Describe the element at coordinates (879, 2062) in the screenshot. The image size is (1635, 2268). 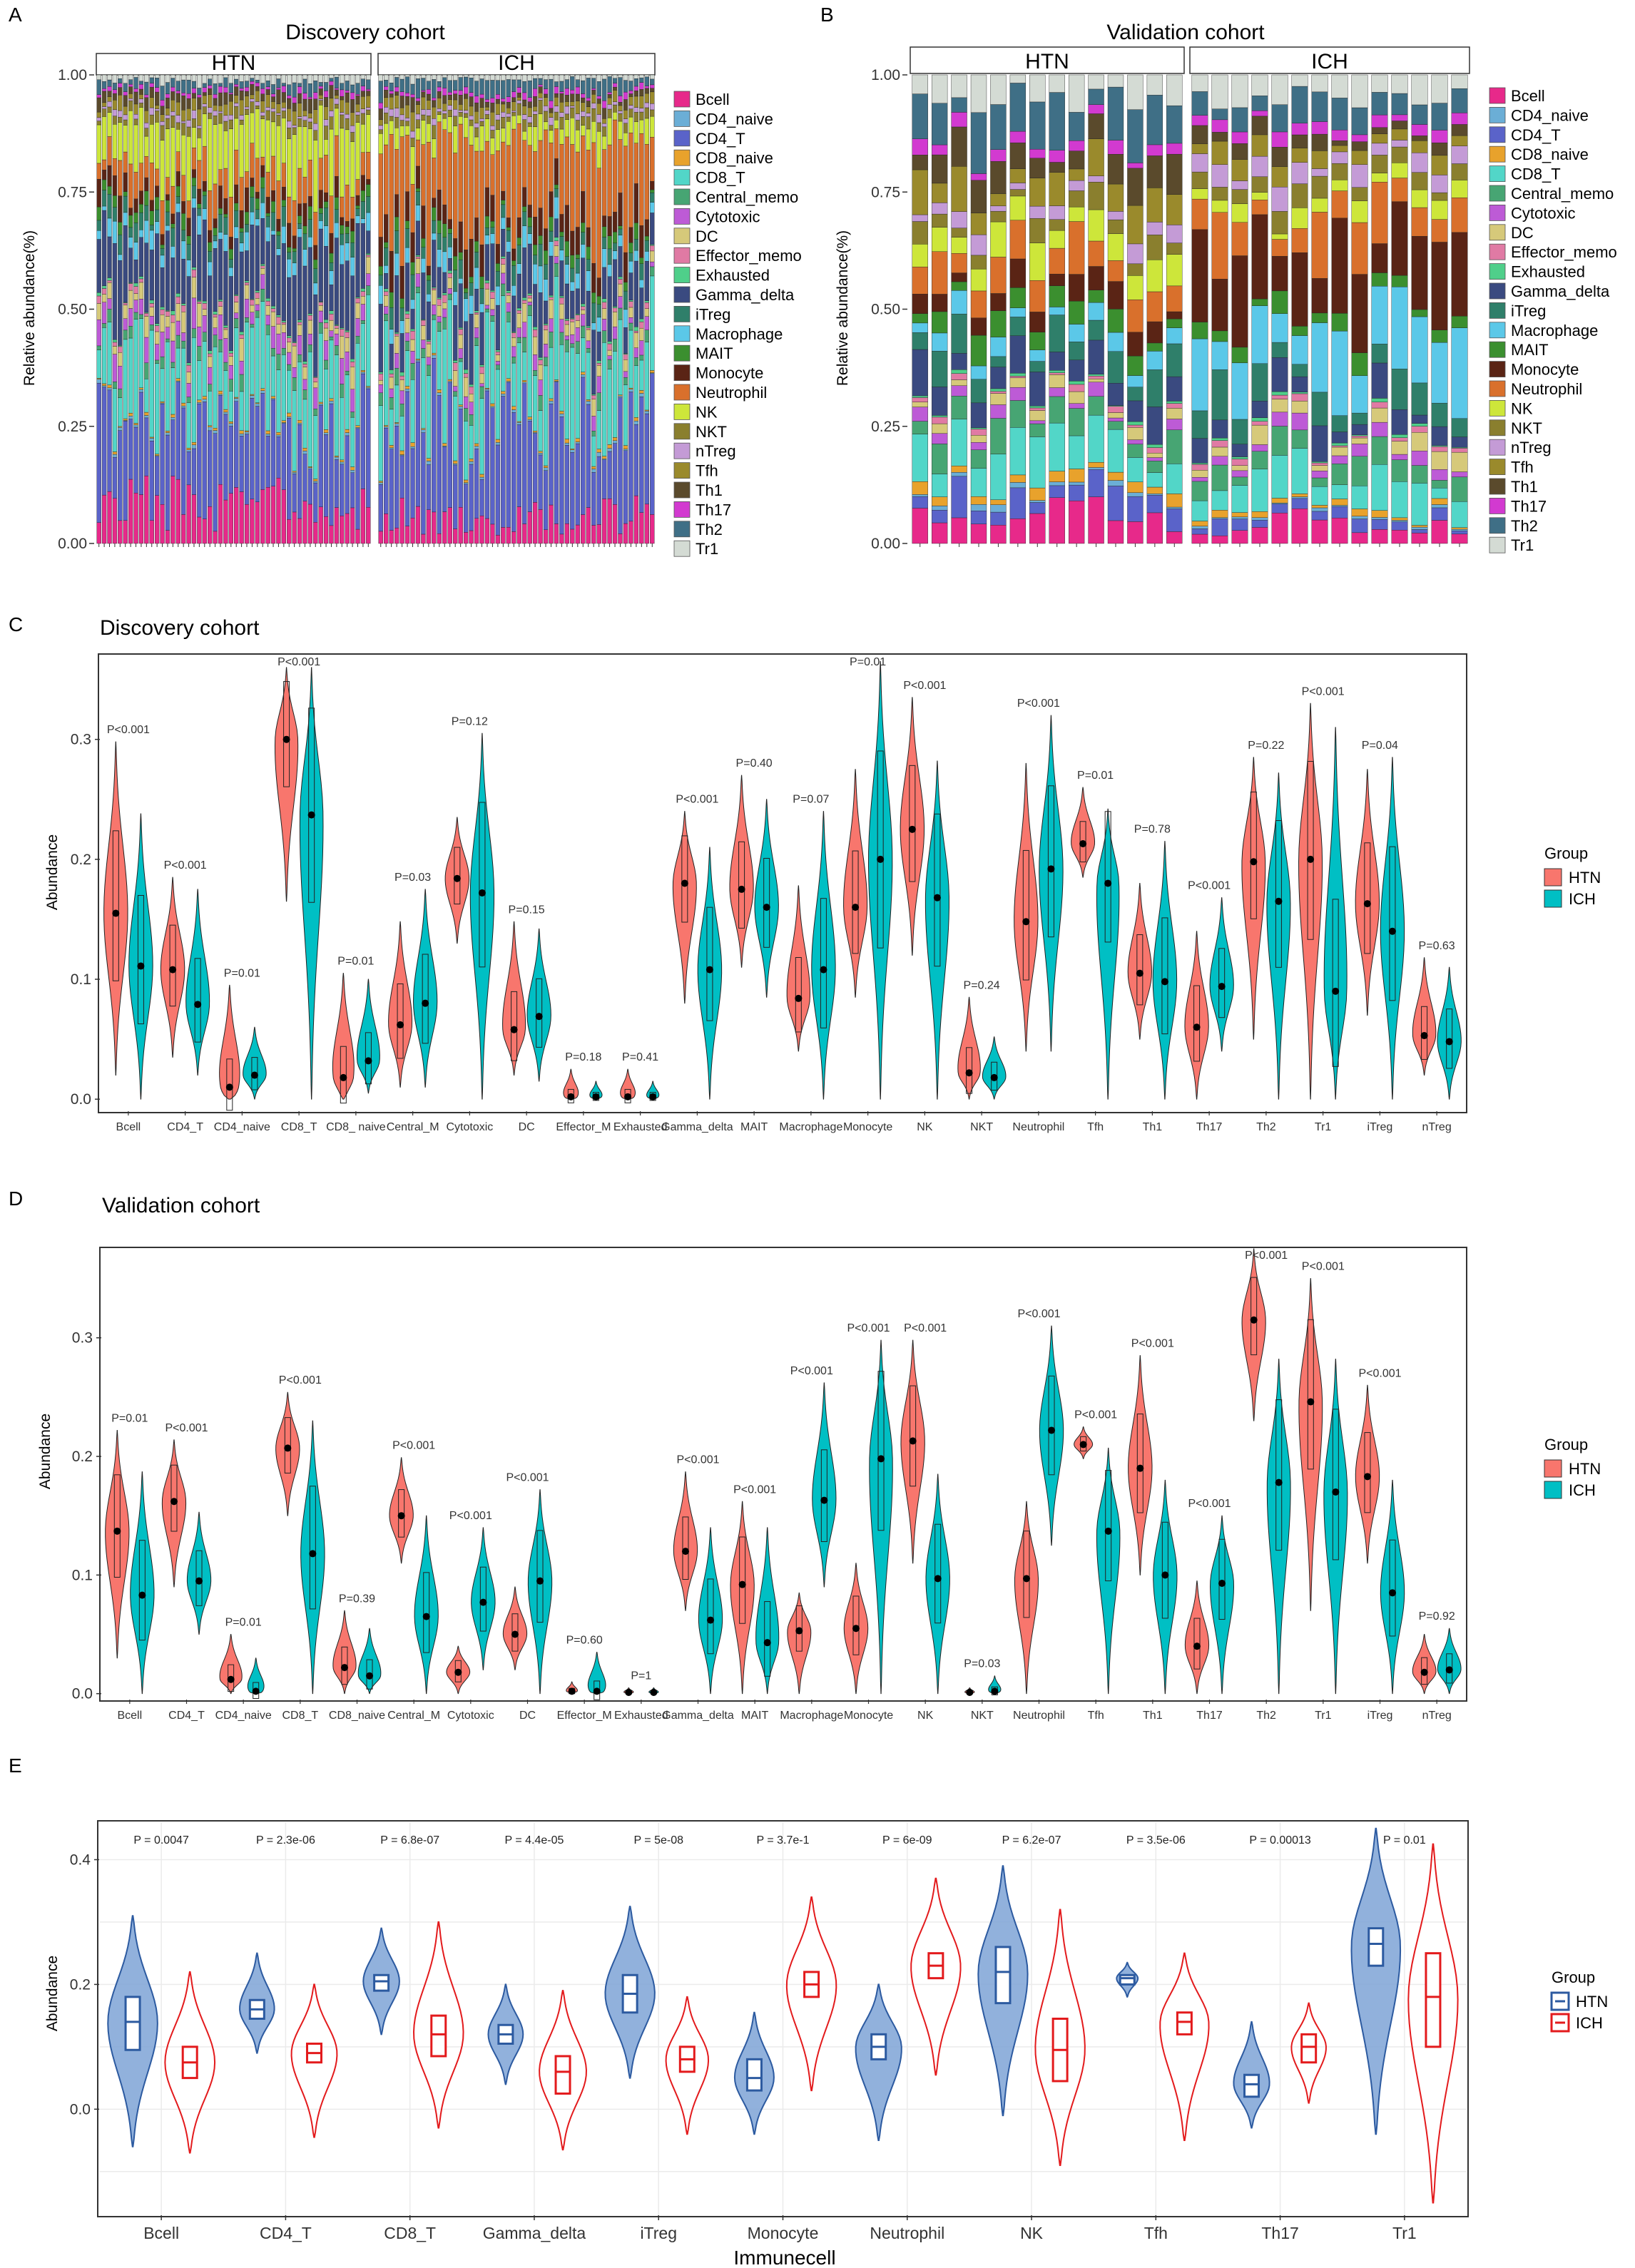
I see `htn-violin-neutrophil` at that location.